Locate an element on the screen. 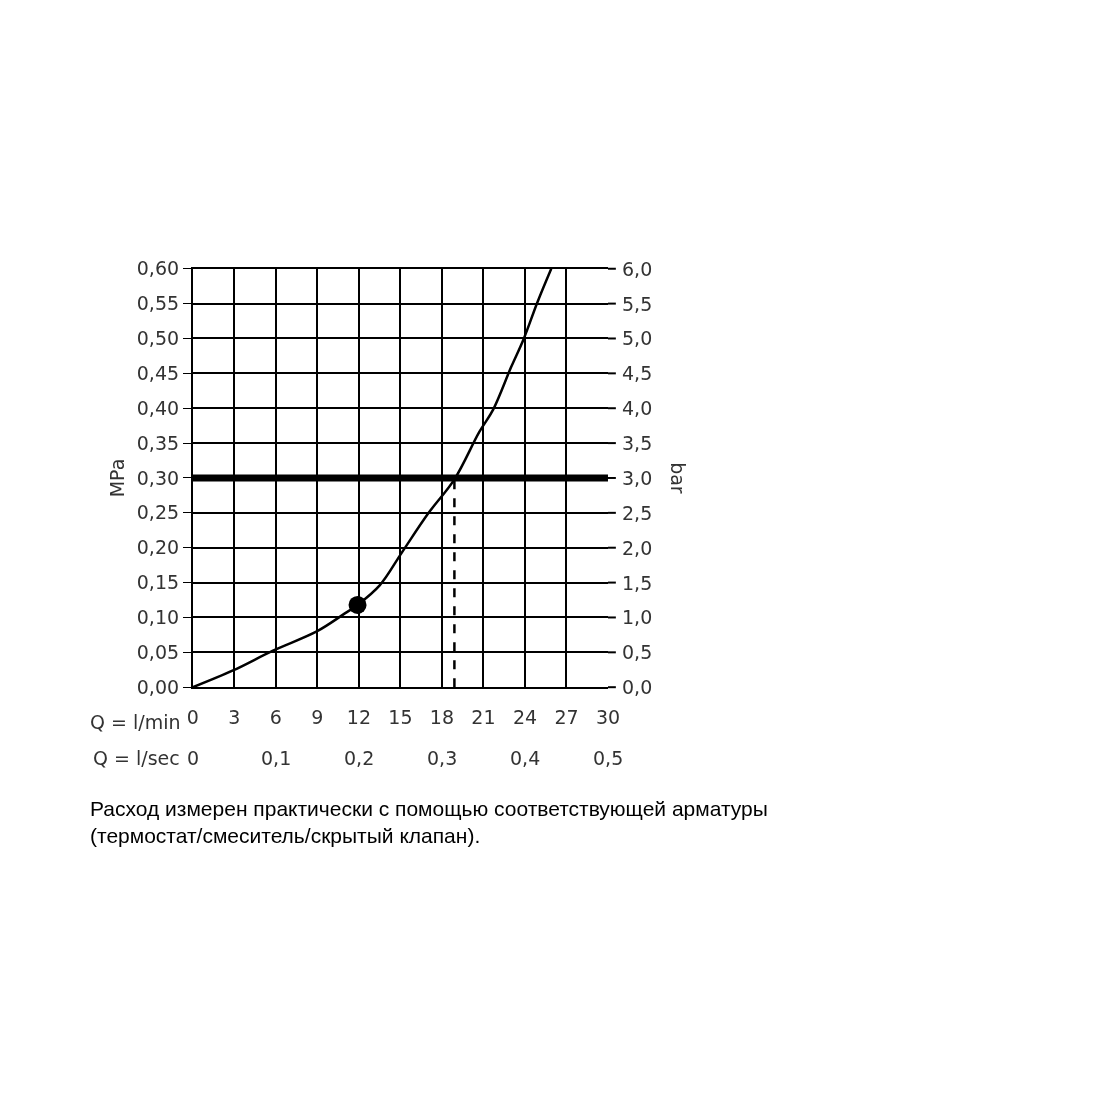 Image resolution: width=1100 pixels, height=1100 pixels. y-tick-label: 0,50 is located at coordinates (158, 338).